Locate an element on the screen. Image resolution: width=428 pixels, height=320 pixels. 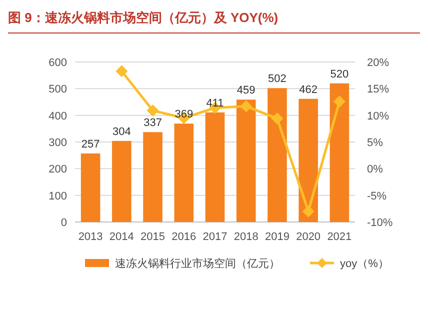
y2-tick-label: 20% is located at coordinates (378, 63).